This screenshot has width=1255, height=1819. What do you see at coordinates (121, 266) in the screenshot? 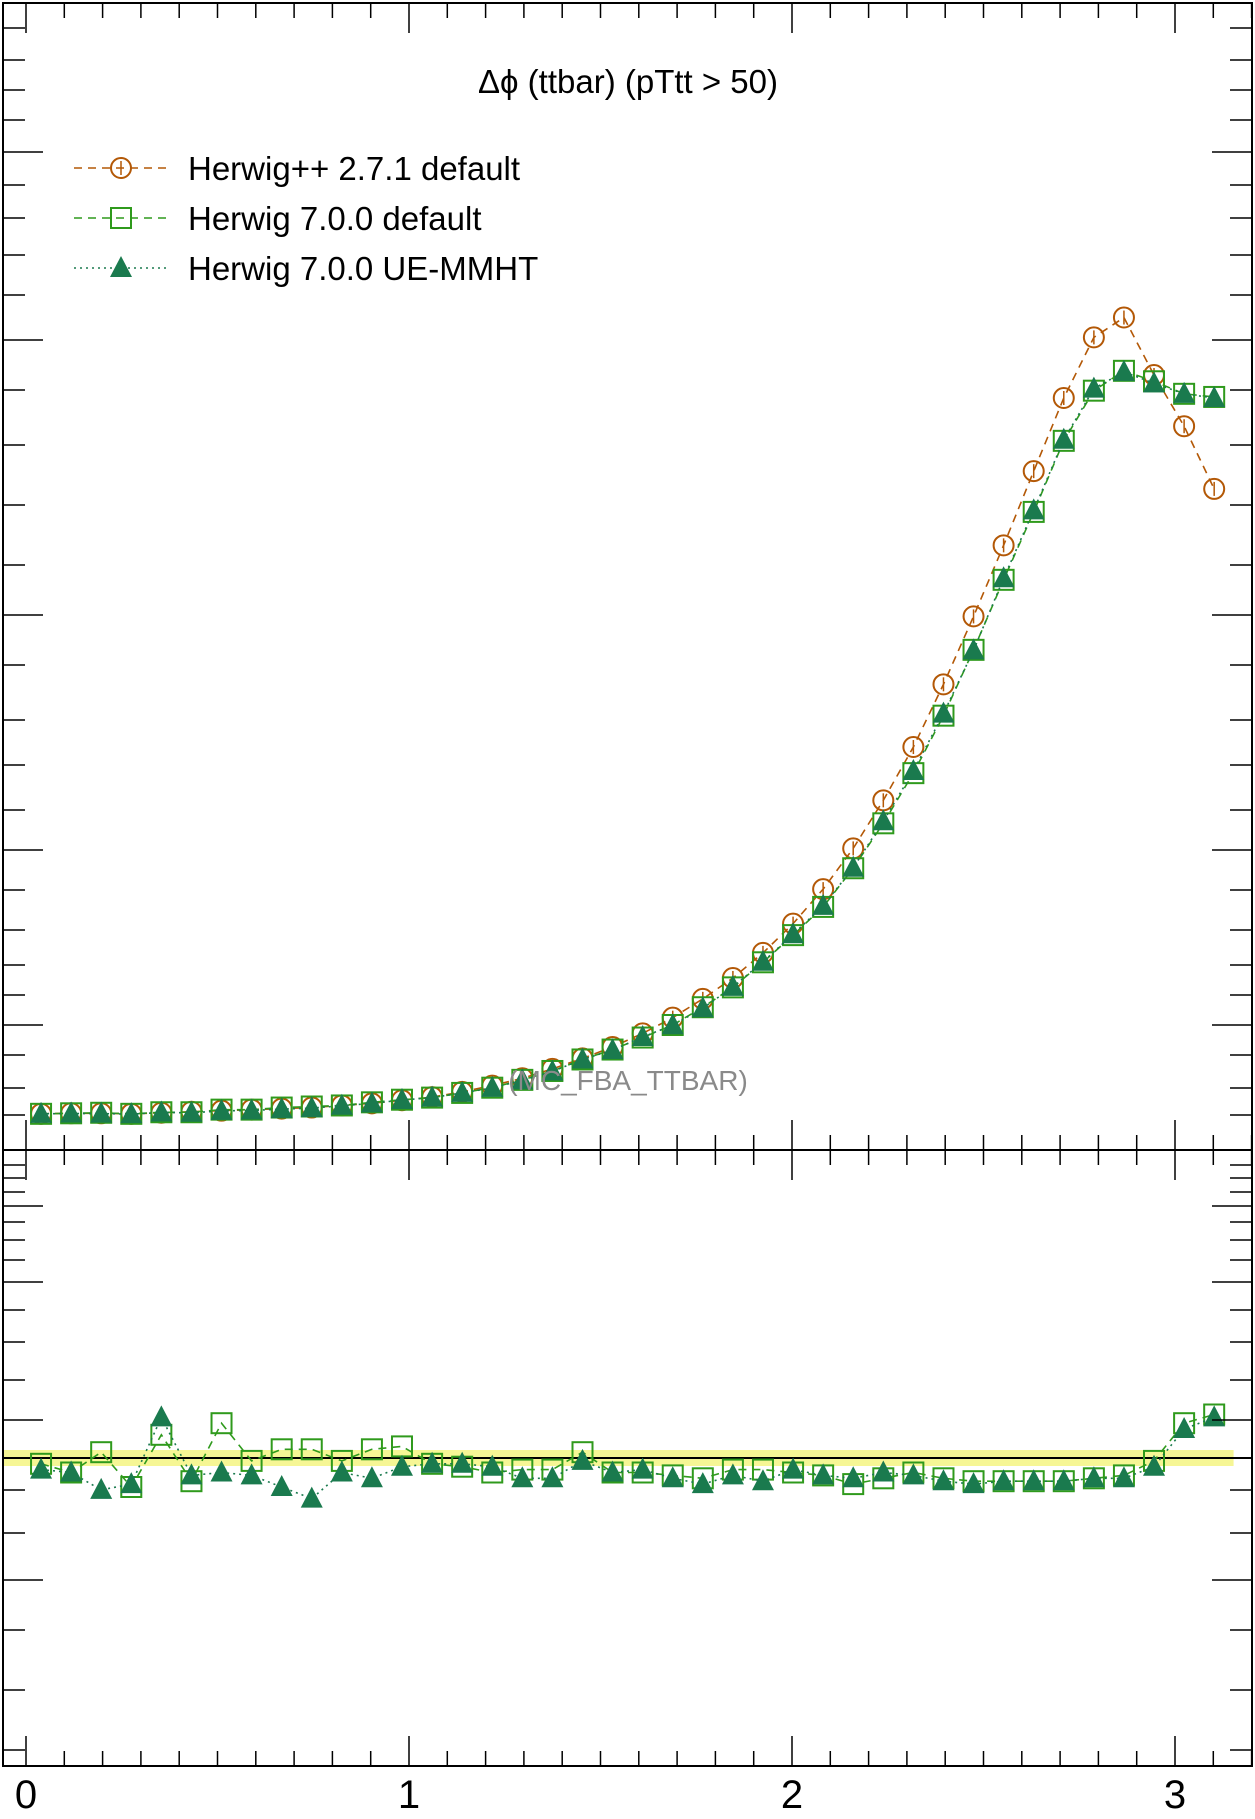
I see `legend-marker-filled-triangle` at bounding box center [121, 266].